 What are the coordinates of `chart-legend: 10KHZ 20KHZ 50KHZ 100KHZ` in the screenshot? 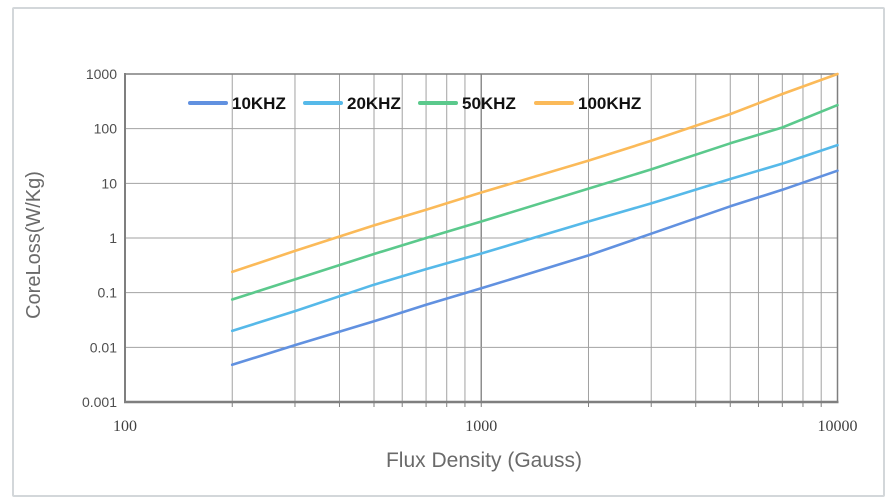 It's located at (414, 103).